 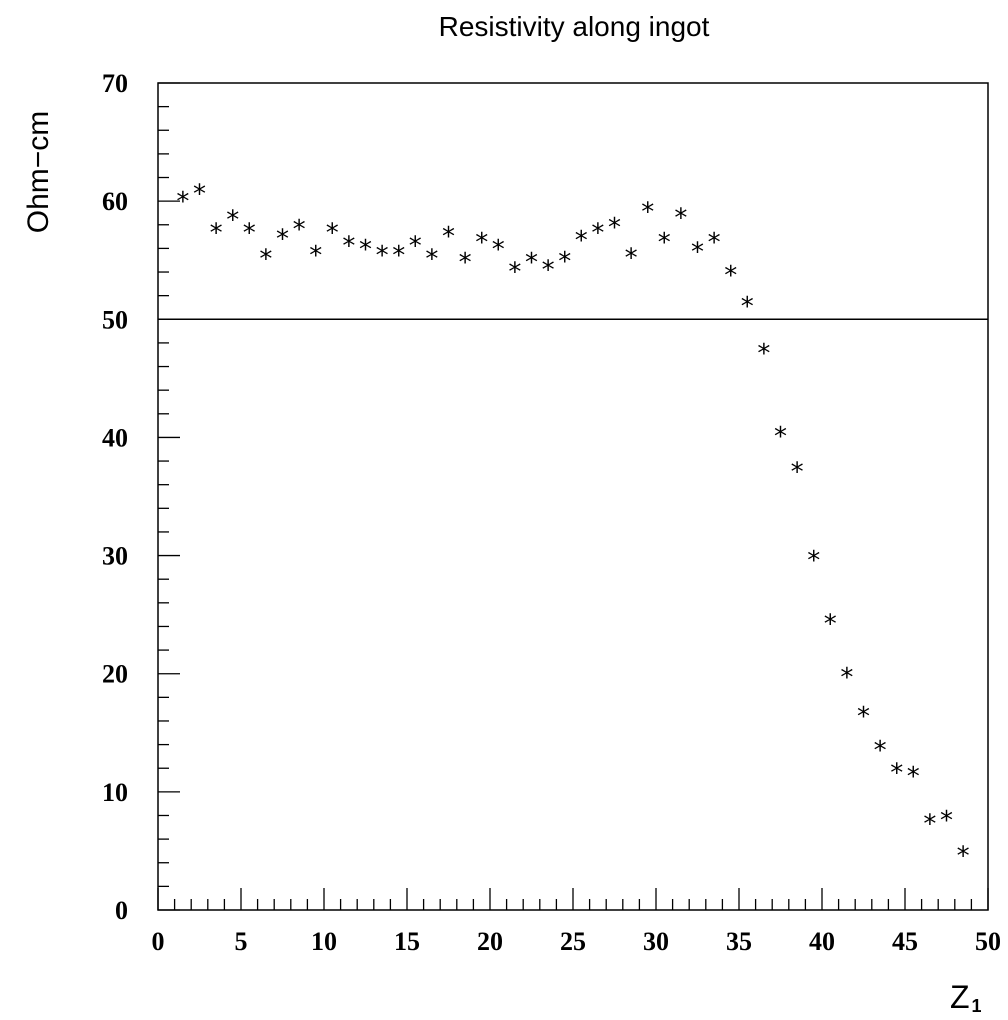 What do you see at coordinates (115, 674) in the screenshot?
I see `y-tick-label: 20` at bounding box center [115, 674].